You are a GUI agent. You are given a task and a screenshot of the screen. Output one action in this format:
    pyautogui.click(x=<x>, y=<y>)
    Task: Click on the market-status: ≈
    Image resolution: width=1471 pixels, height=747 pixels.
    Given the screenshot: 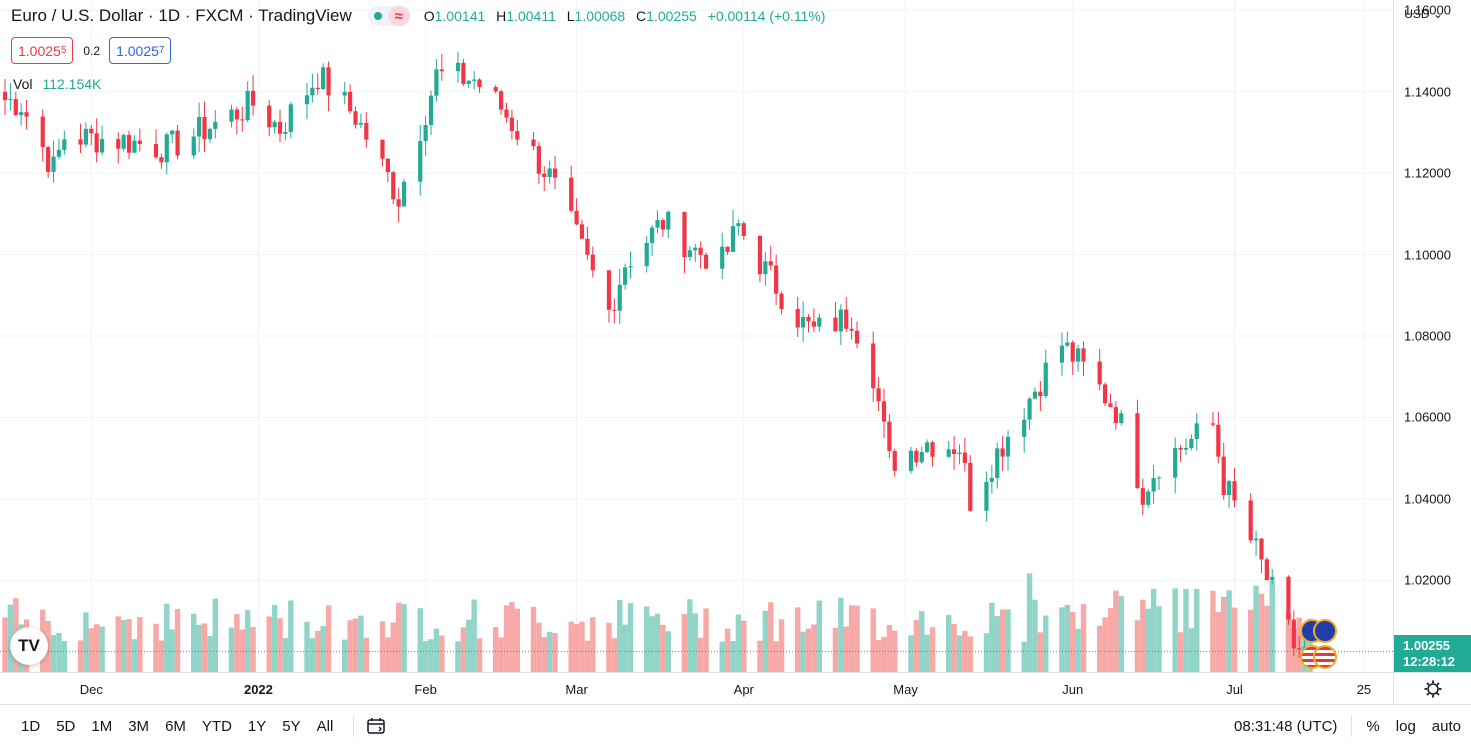 What is the action you would take?
    pyautogui.click(x=388, y=16)
    